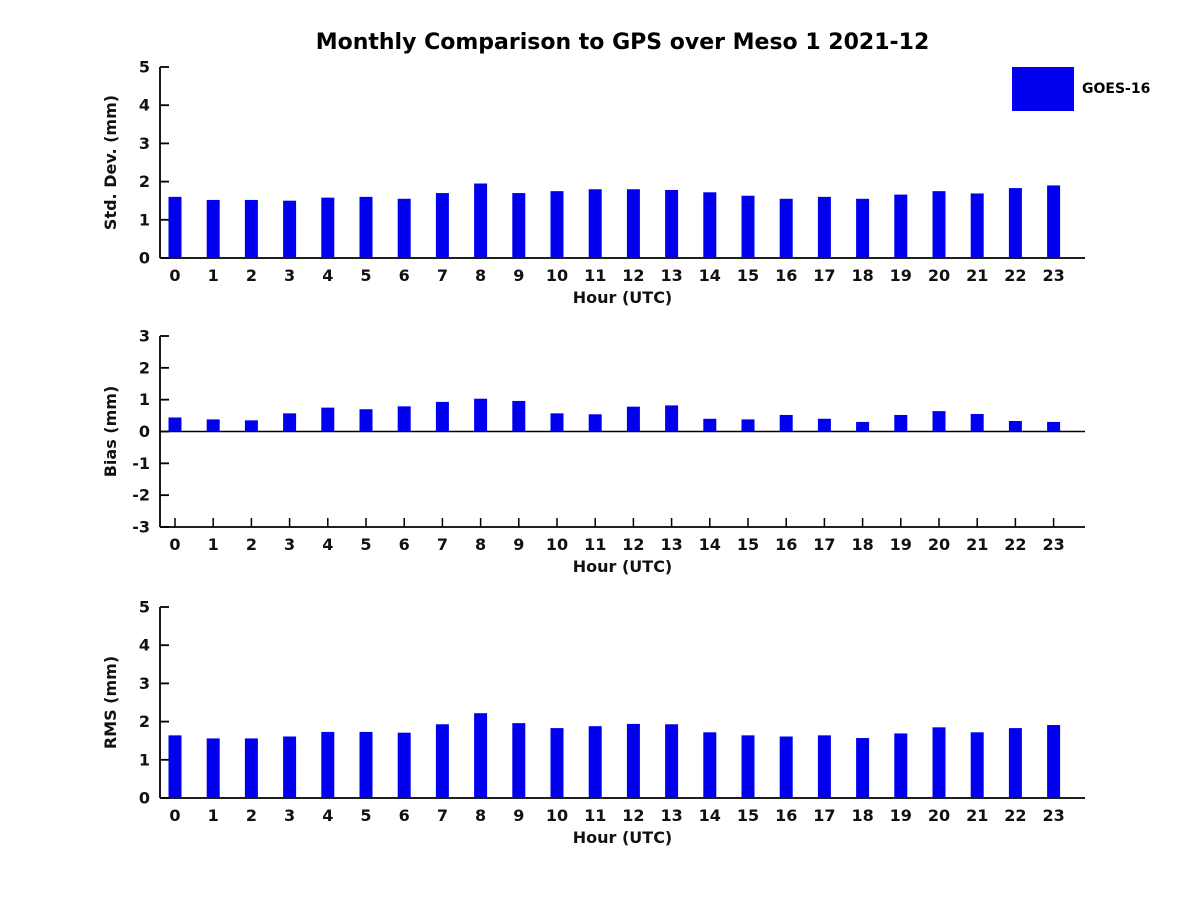 The width and height of the screenshot is (1200, 900). What do you see at coordinates (144, 798) in the screenshot?
I see `y-tick-label: 0` at bounding box center [144, 798].